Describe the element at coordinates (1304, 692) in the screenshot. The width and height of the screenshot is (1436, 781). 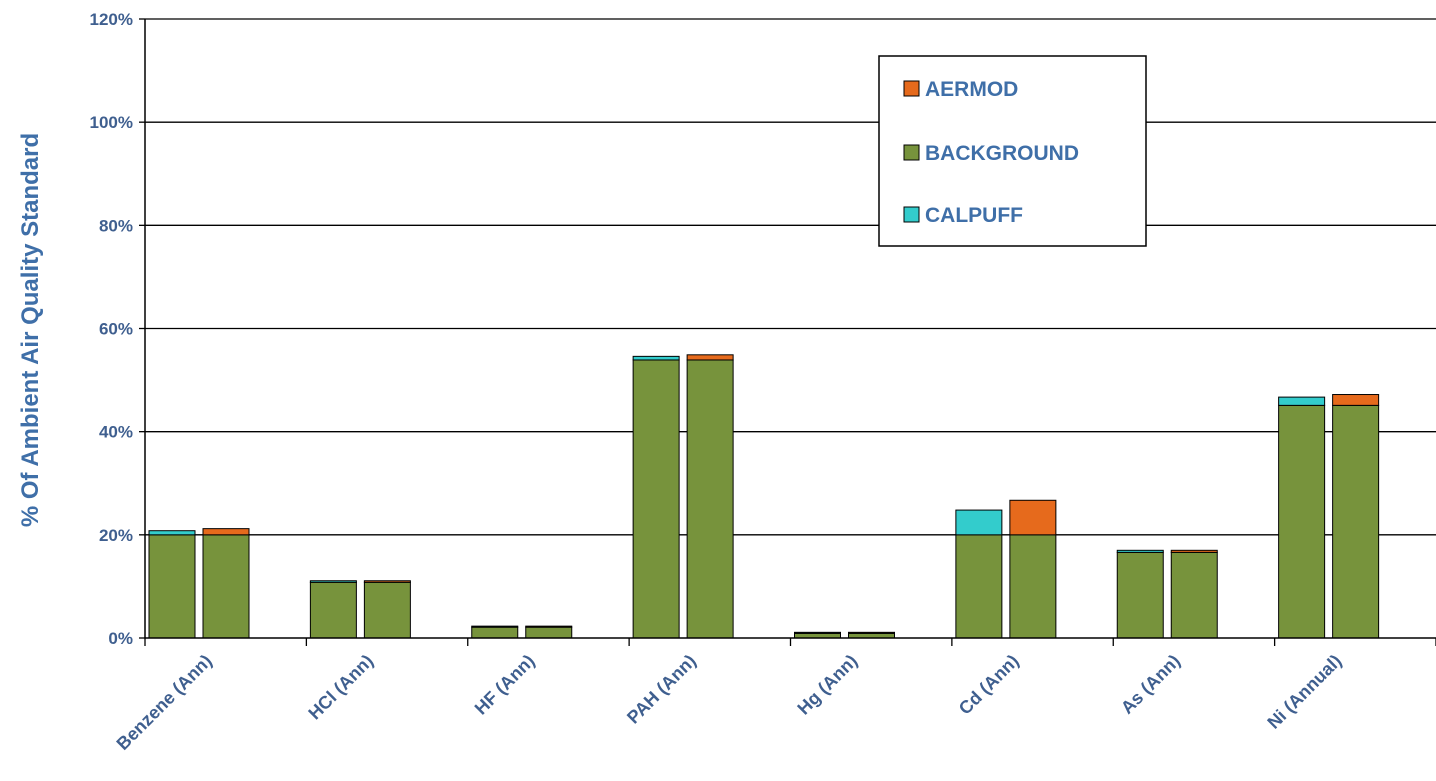
I see `x-tick-label: Ni (Annual)` at that location.